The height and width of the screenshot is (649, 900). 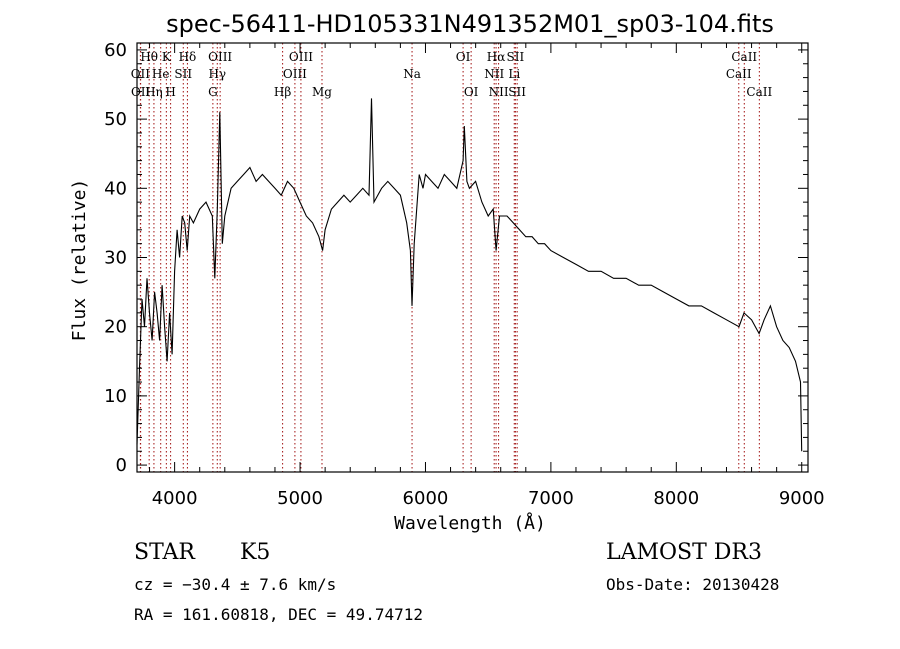 I want to click on y-tick-label: 60, so click(x=115, y=50).